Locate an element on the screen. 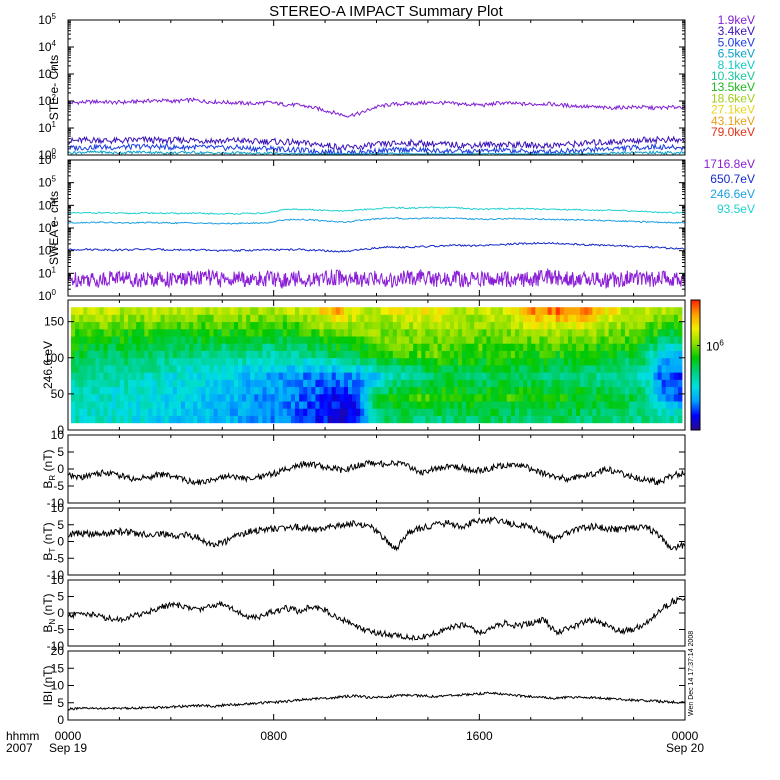 The image size is (780, 780). y-tick-label: 101 is located at coordinates (47, 127).